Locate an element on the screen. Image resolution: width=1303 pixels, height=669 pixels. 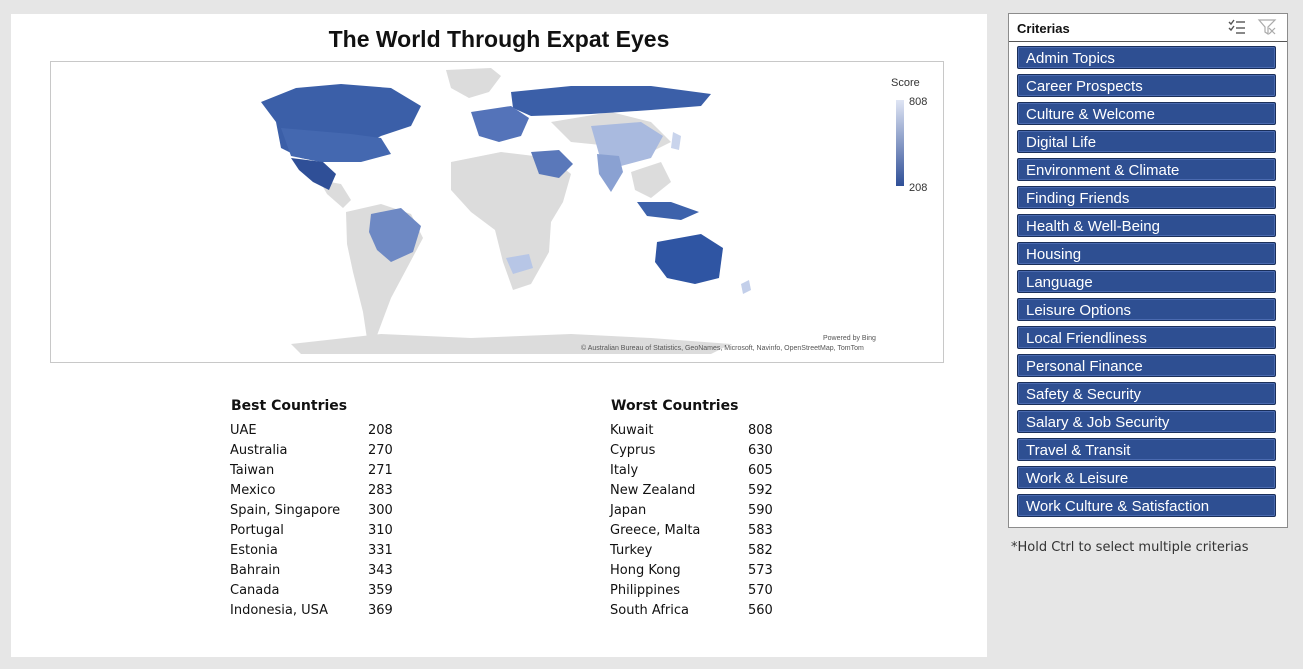
middle-east-shape is located at coordinates (552, 164).